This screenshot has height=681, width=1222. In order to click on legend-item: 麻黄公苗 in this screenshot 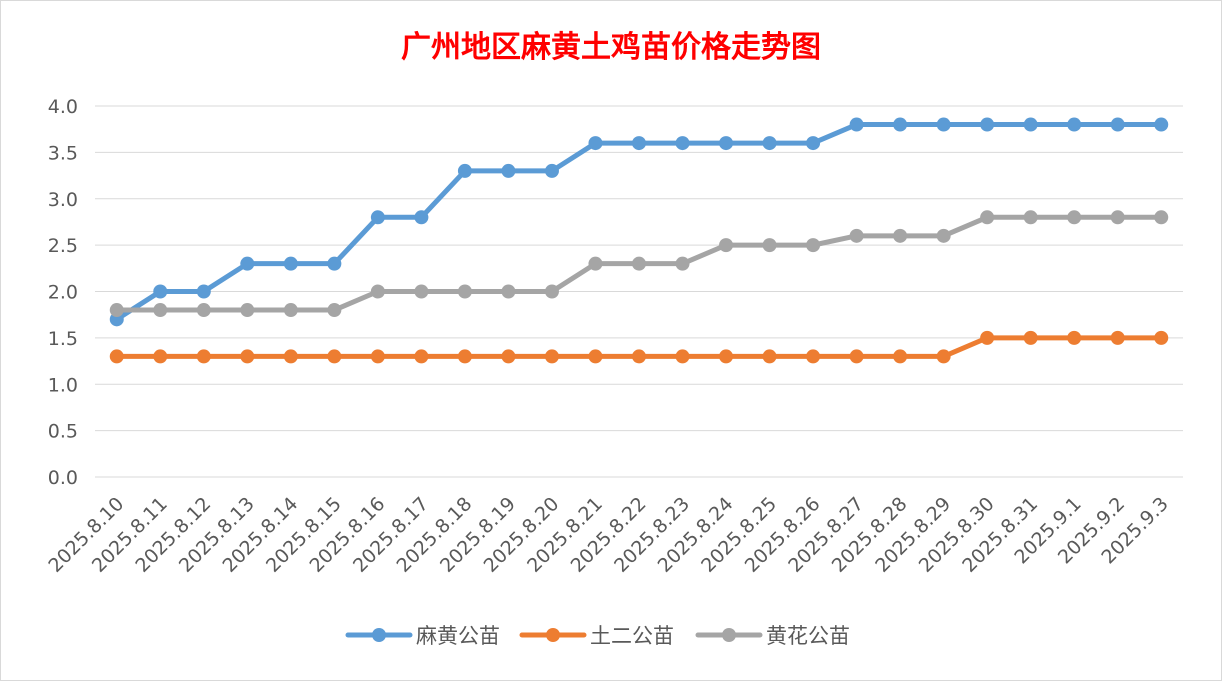, I will do `click(422, 636)`.